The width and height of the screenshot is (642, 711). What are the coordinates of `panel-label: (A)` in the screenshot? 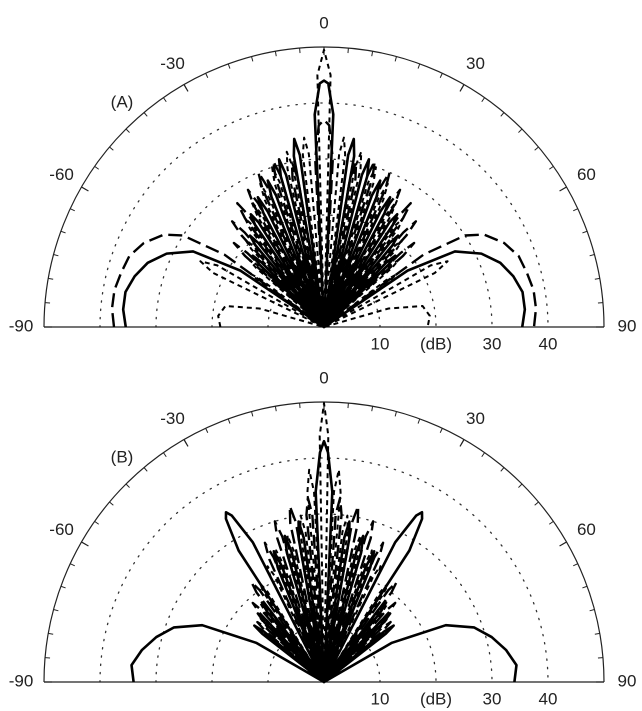 It's located at (122, 101).